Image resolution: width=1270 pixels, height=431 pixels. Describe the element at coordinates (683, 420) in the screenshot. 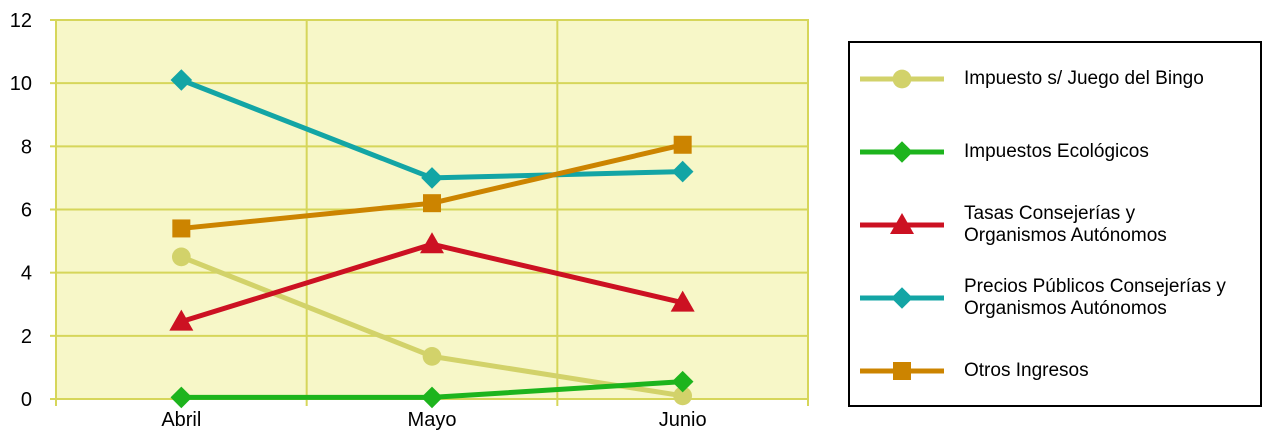

I see `x-tick-label: Junio` at that location.